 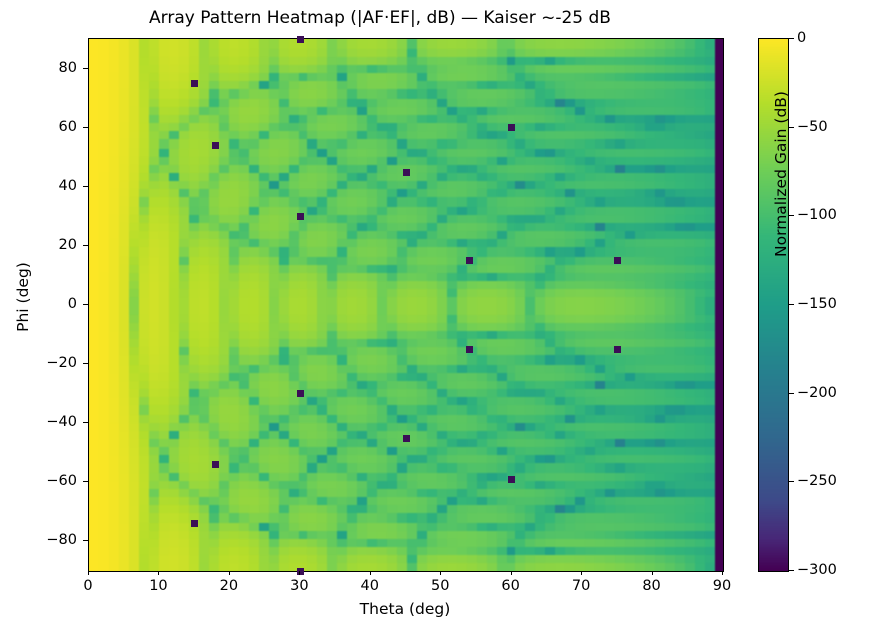 I want to click on x-tick-label: 30, so click(x=299, y=586).